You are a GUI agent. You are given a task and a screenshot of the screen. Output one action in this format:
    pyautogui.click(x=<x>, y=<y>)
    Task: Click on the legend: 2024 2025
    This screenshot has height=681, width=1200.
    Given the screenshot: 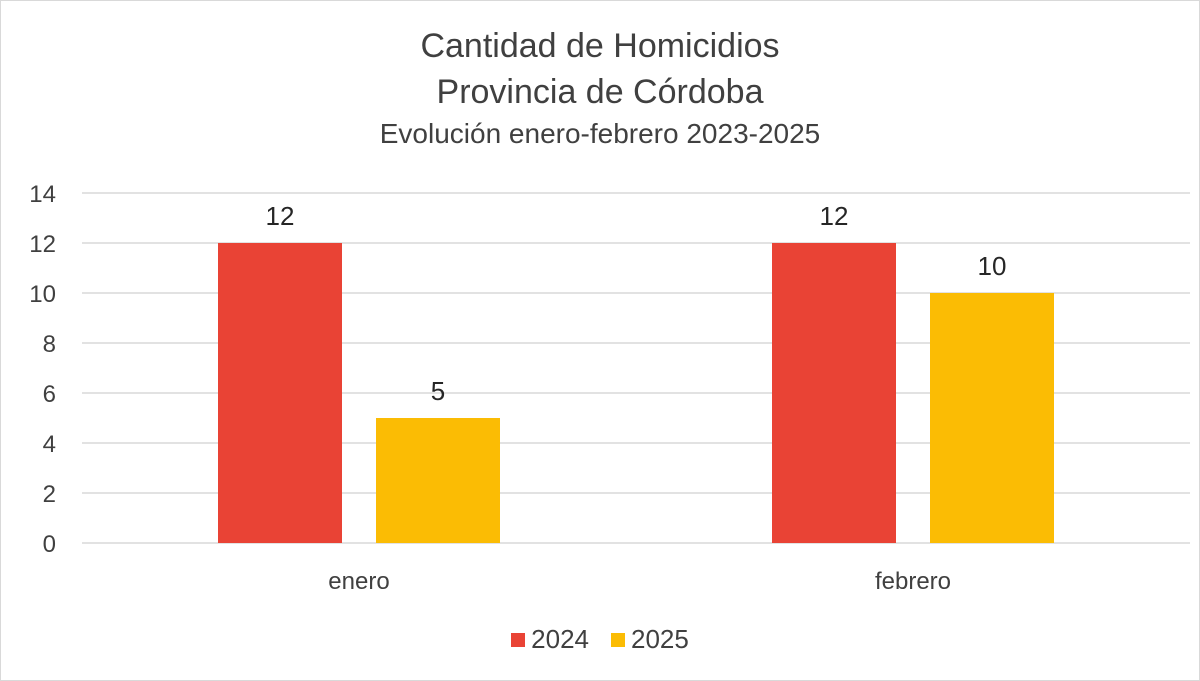 What is the action you would take?
    pyautogui.click(x=600, y=639)
    